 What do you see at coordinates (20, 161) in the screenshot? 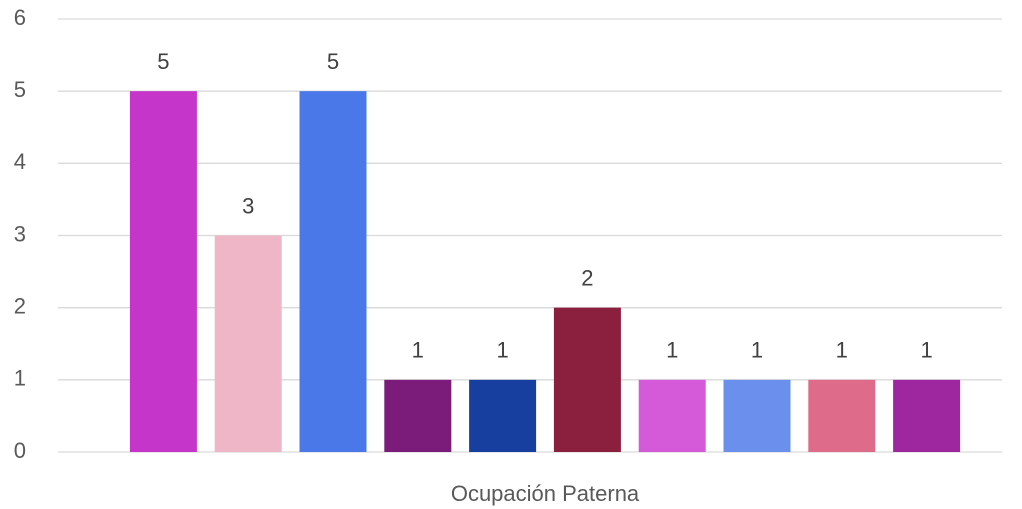
I see `y-tick-label: 4` at bounding box center [20, 161].